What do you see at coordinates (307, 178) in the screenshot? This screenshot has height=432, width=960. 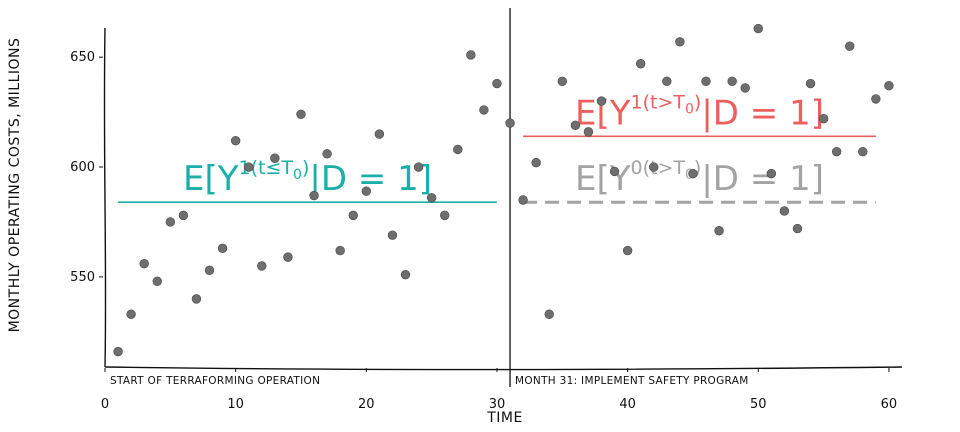 I see `expectation-label-pre: E[Y1(t≤T0)|D = 1]` at bounding box center [307, 178].